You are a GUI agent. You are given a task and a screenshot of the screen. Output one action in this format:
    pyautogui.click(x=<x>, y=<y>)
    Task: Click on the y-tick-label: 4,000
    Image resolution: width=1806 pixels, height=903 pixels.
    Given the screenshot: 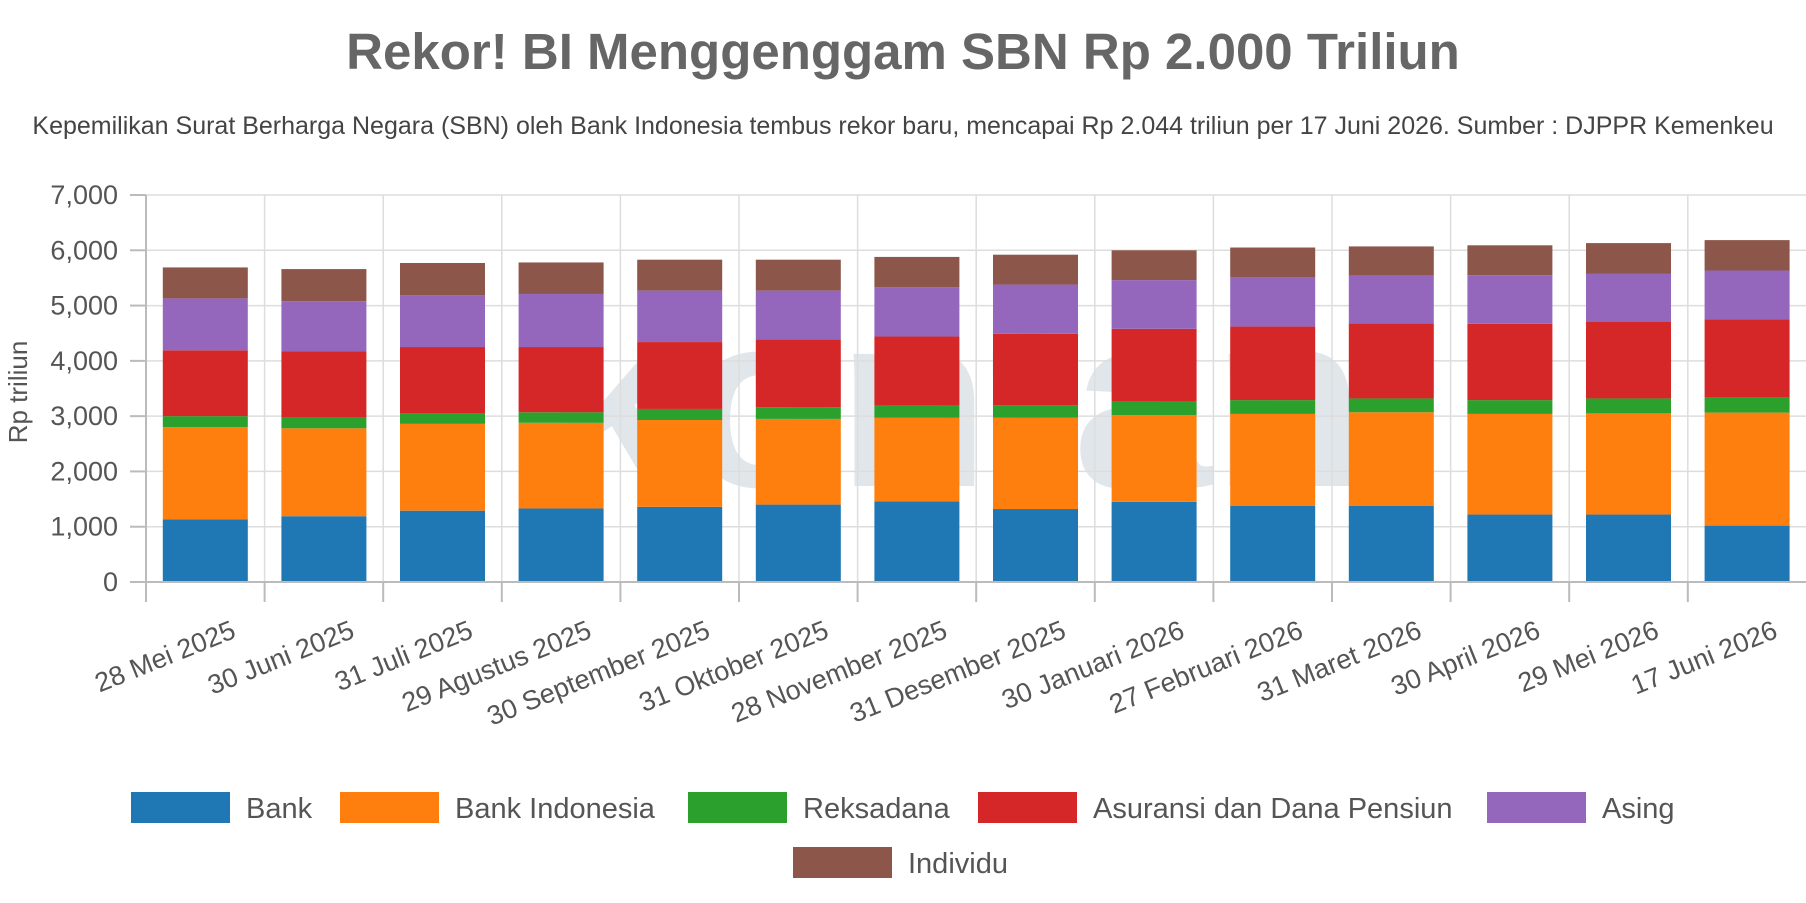 What is the action you would take?
    pyautogui.click(x=84, y=361)
    